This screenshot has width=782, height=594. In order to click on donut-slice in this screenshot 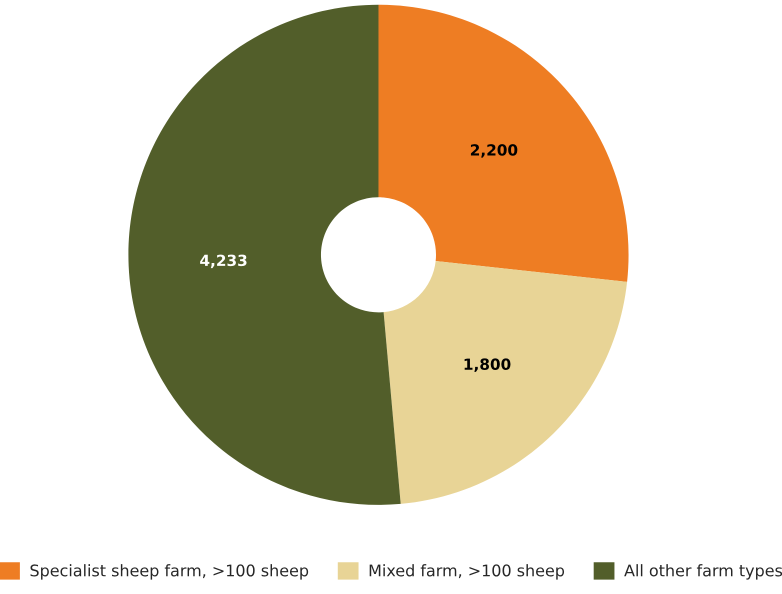, I will do `click(506, 382)`.